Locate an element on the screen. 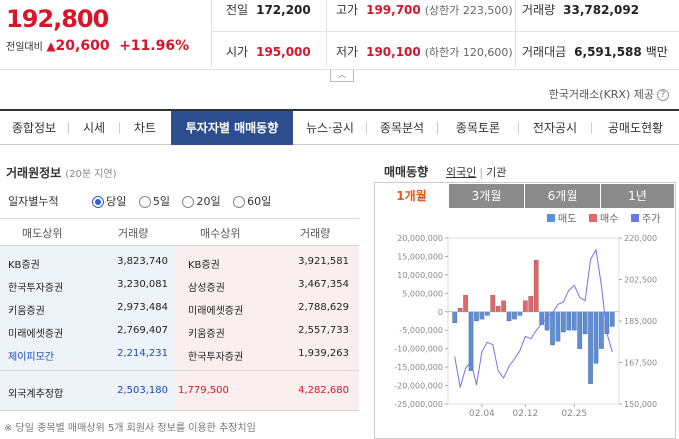 This screenshot has height=439, width=679. tab-news: 뉴스·공시 is located at coordinates (330, 128).